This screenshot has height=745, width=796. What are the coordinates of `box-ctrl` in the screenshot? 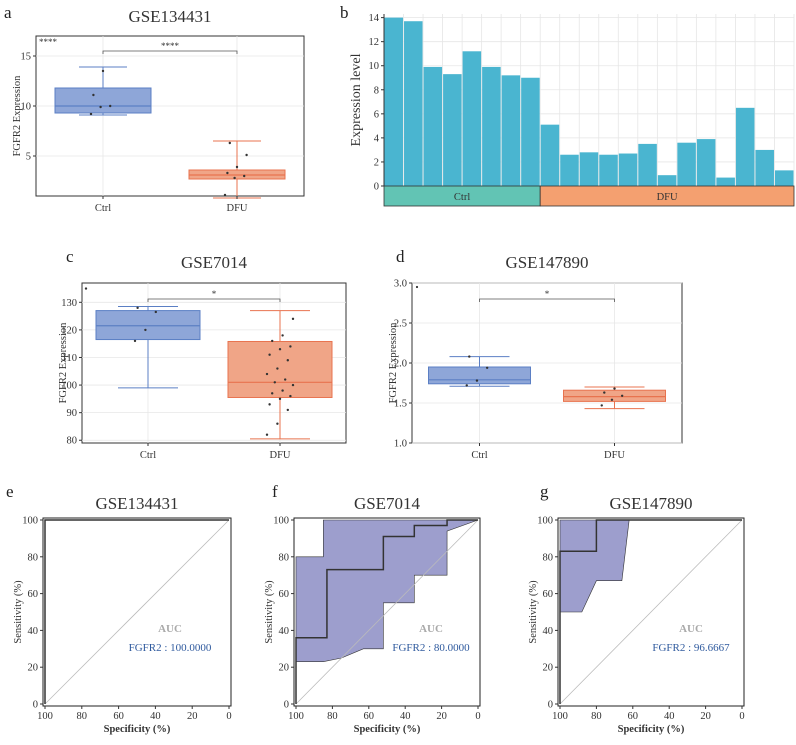 It's located at (148, 325).